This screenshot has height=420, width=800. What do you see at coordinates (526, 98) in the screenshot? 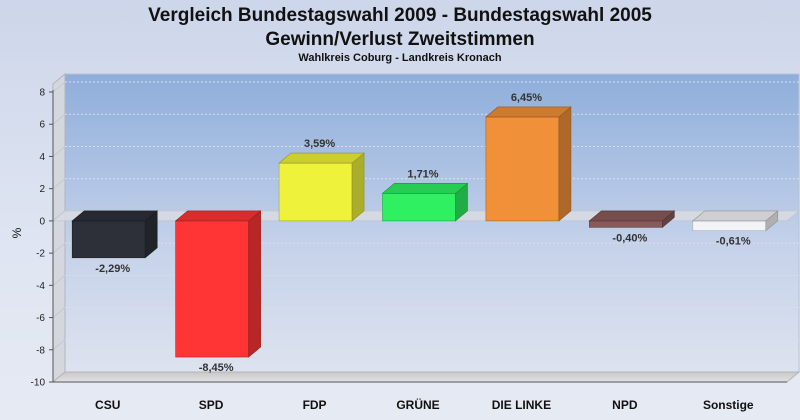
I see `data-label: 6,45%` at bounding box center [526, 98].